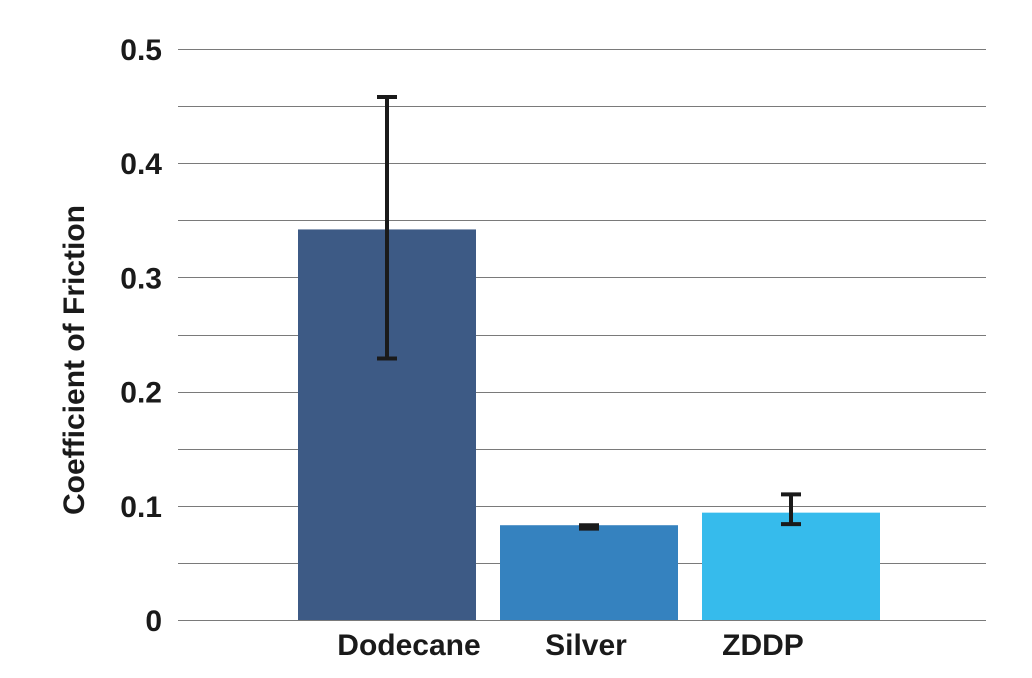  Describe the element at coordinates (141, 278) in the screenshot. I see `y-tick-label: 0.3` at that location.